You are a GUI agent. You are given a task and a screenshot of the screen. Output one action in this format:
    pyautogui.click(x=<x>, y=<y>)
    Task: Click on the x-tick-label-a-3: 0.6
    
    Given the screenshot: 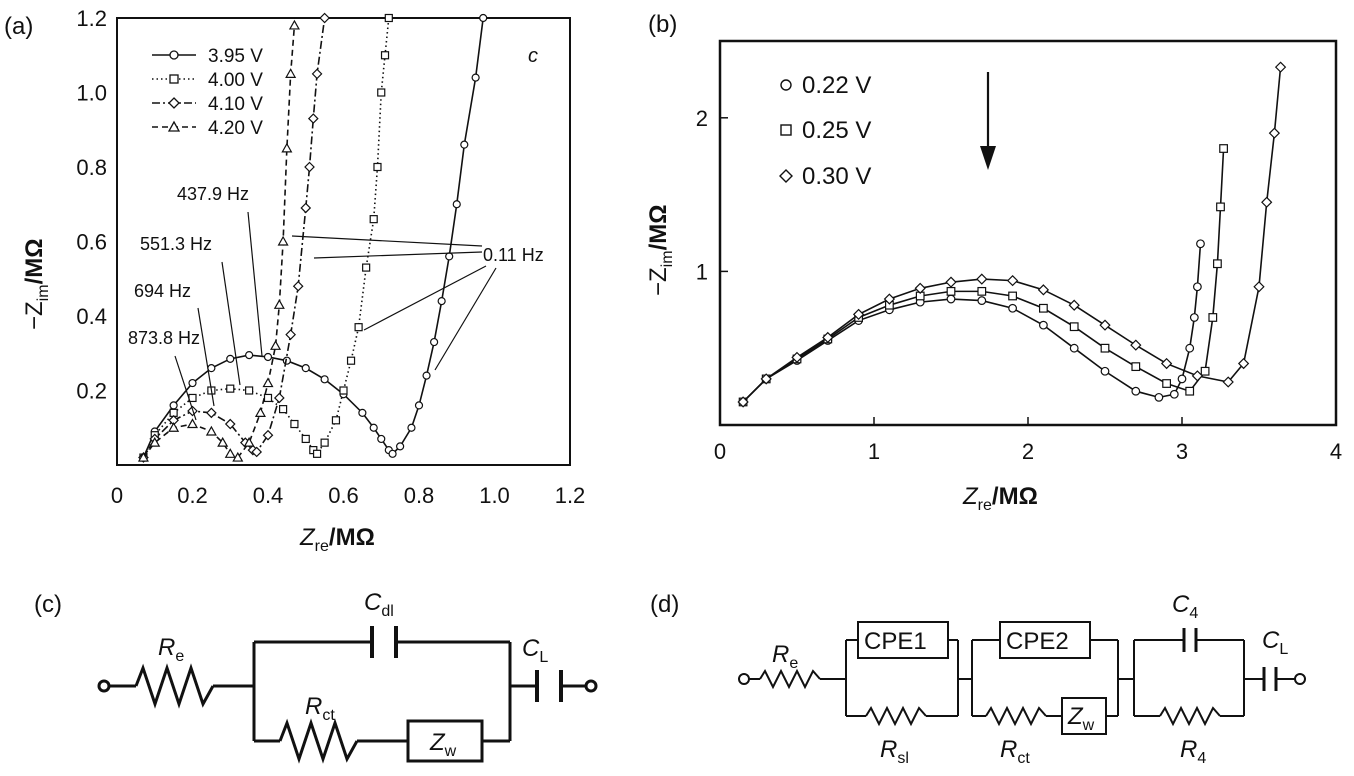 What is the action you would take?
    pyautogui.click(x=343, y=495)
    